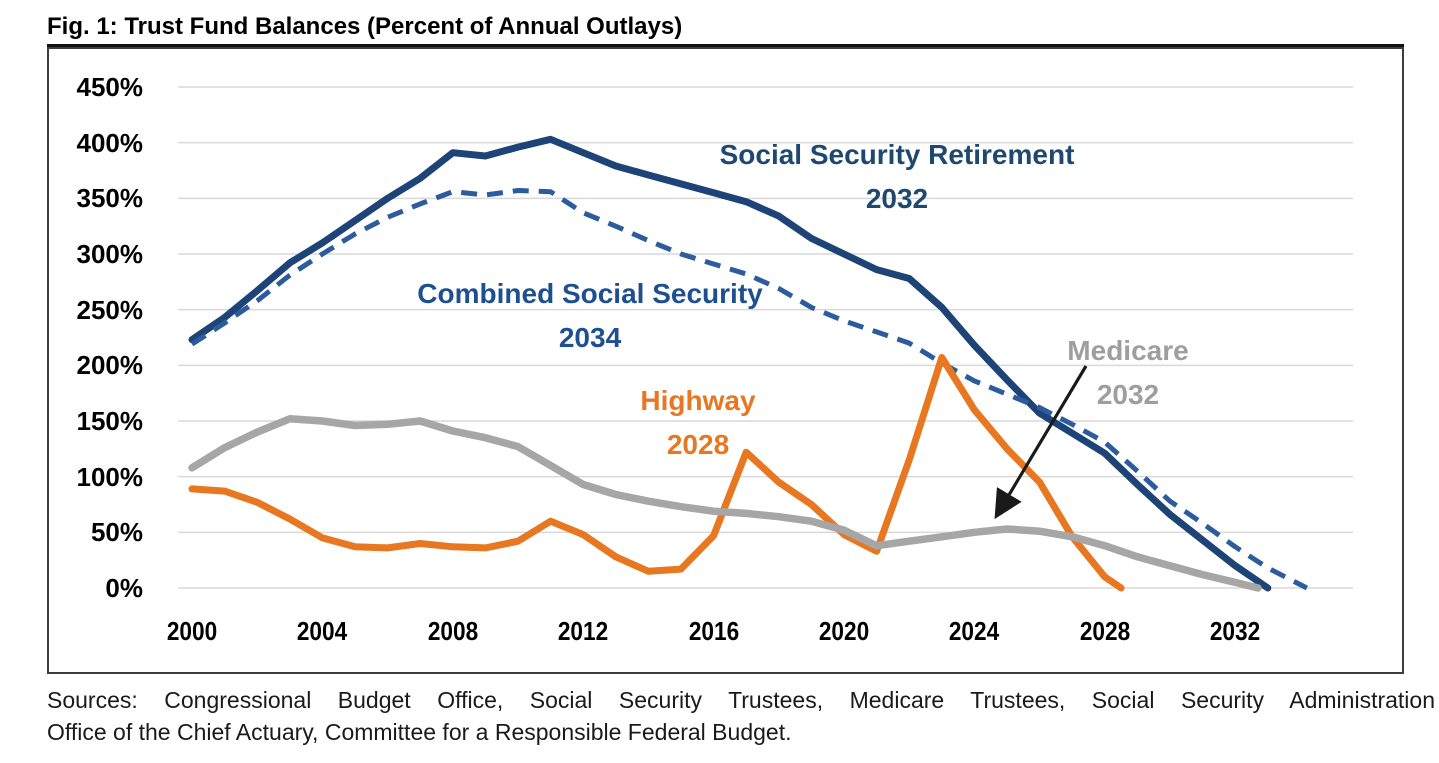 The width and height of the screenshot is (1439, 763). I want to click on series-label-text: Highway, so click(698, 400).